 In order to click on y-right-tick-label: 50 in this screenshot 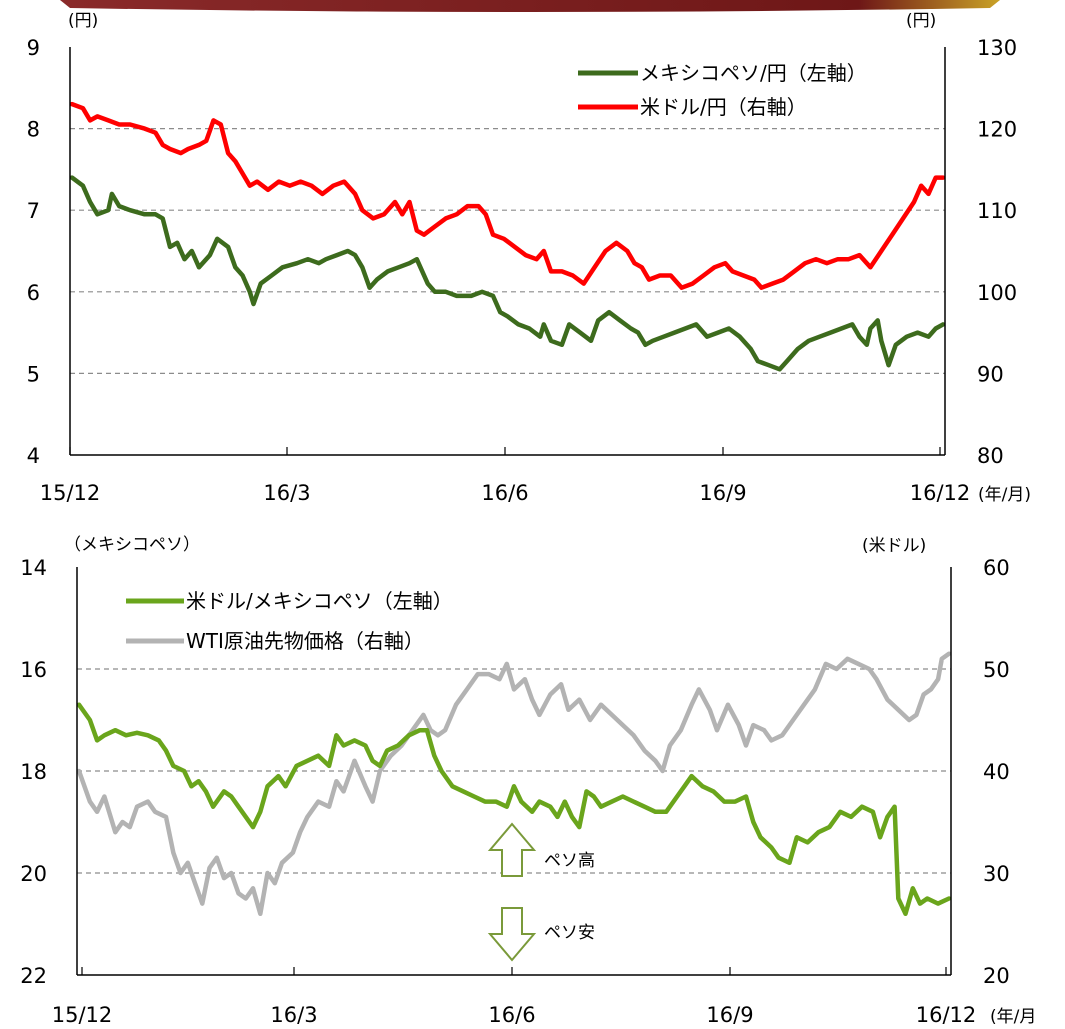, I will do `click(996, 670)`.